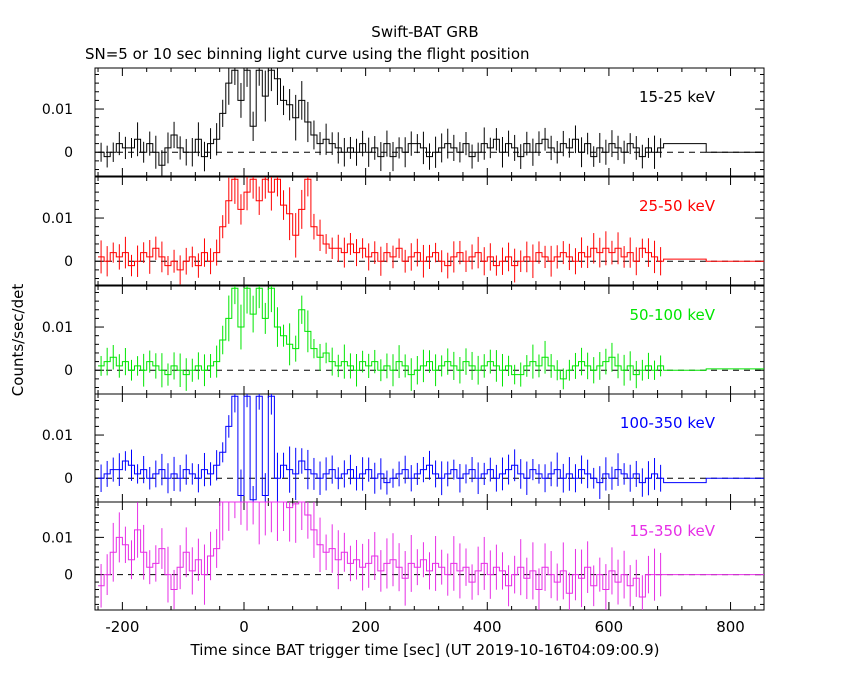 The image size is (850, 684). I want to click on band-label: 15-350 keV, so click(672, 531).